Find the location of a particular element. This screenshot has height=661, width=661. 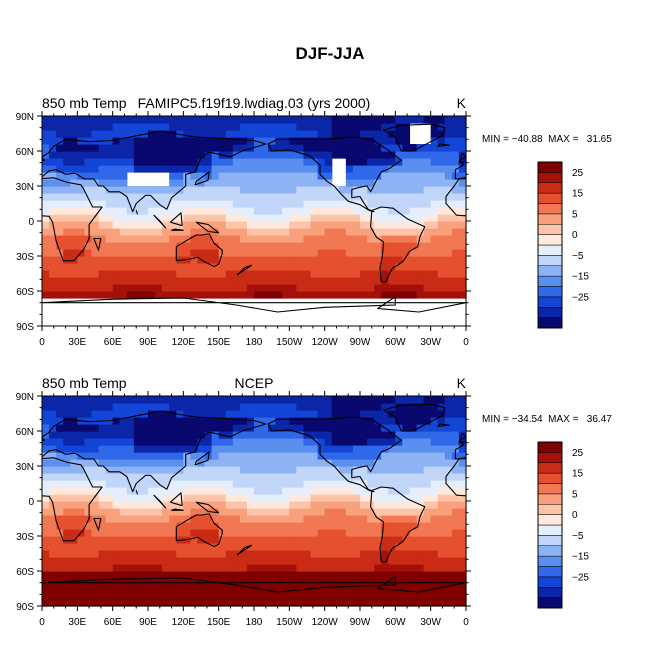

x-tick-label: 150E is located at coordinates (219, 622).